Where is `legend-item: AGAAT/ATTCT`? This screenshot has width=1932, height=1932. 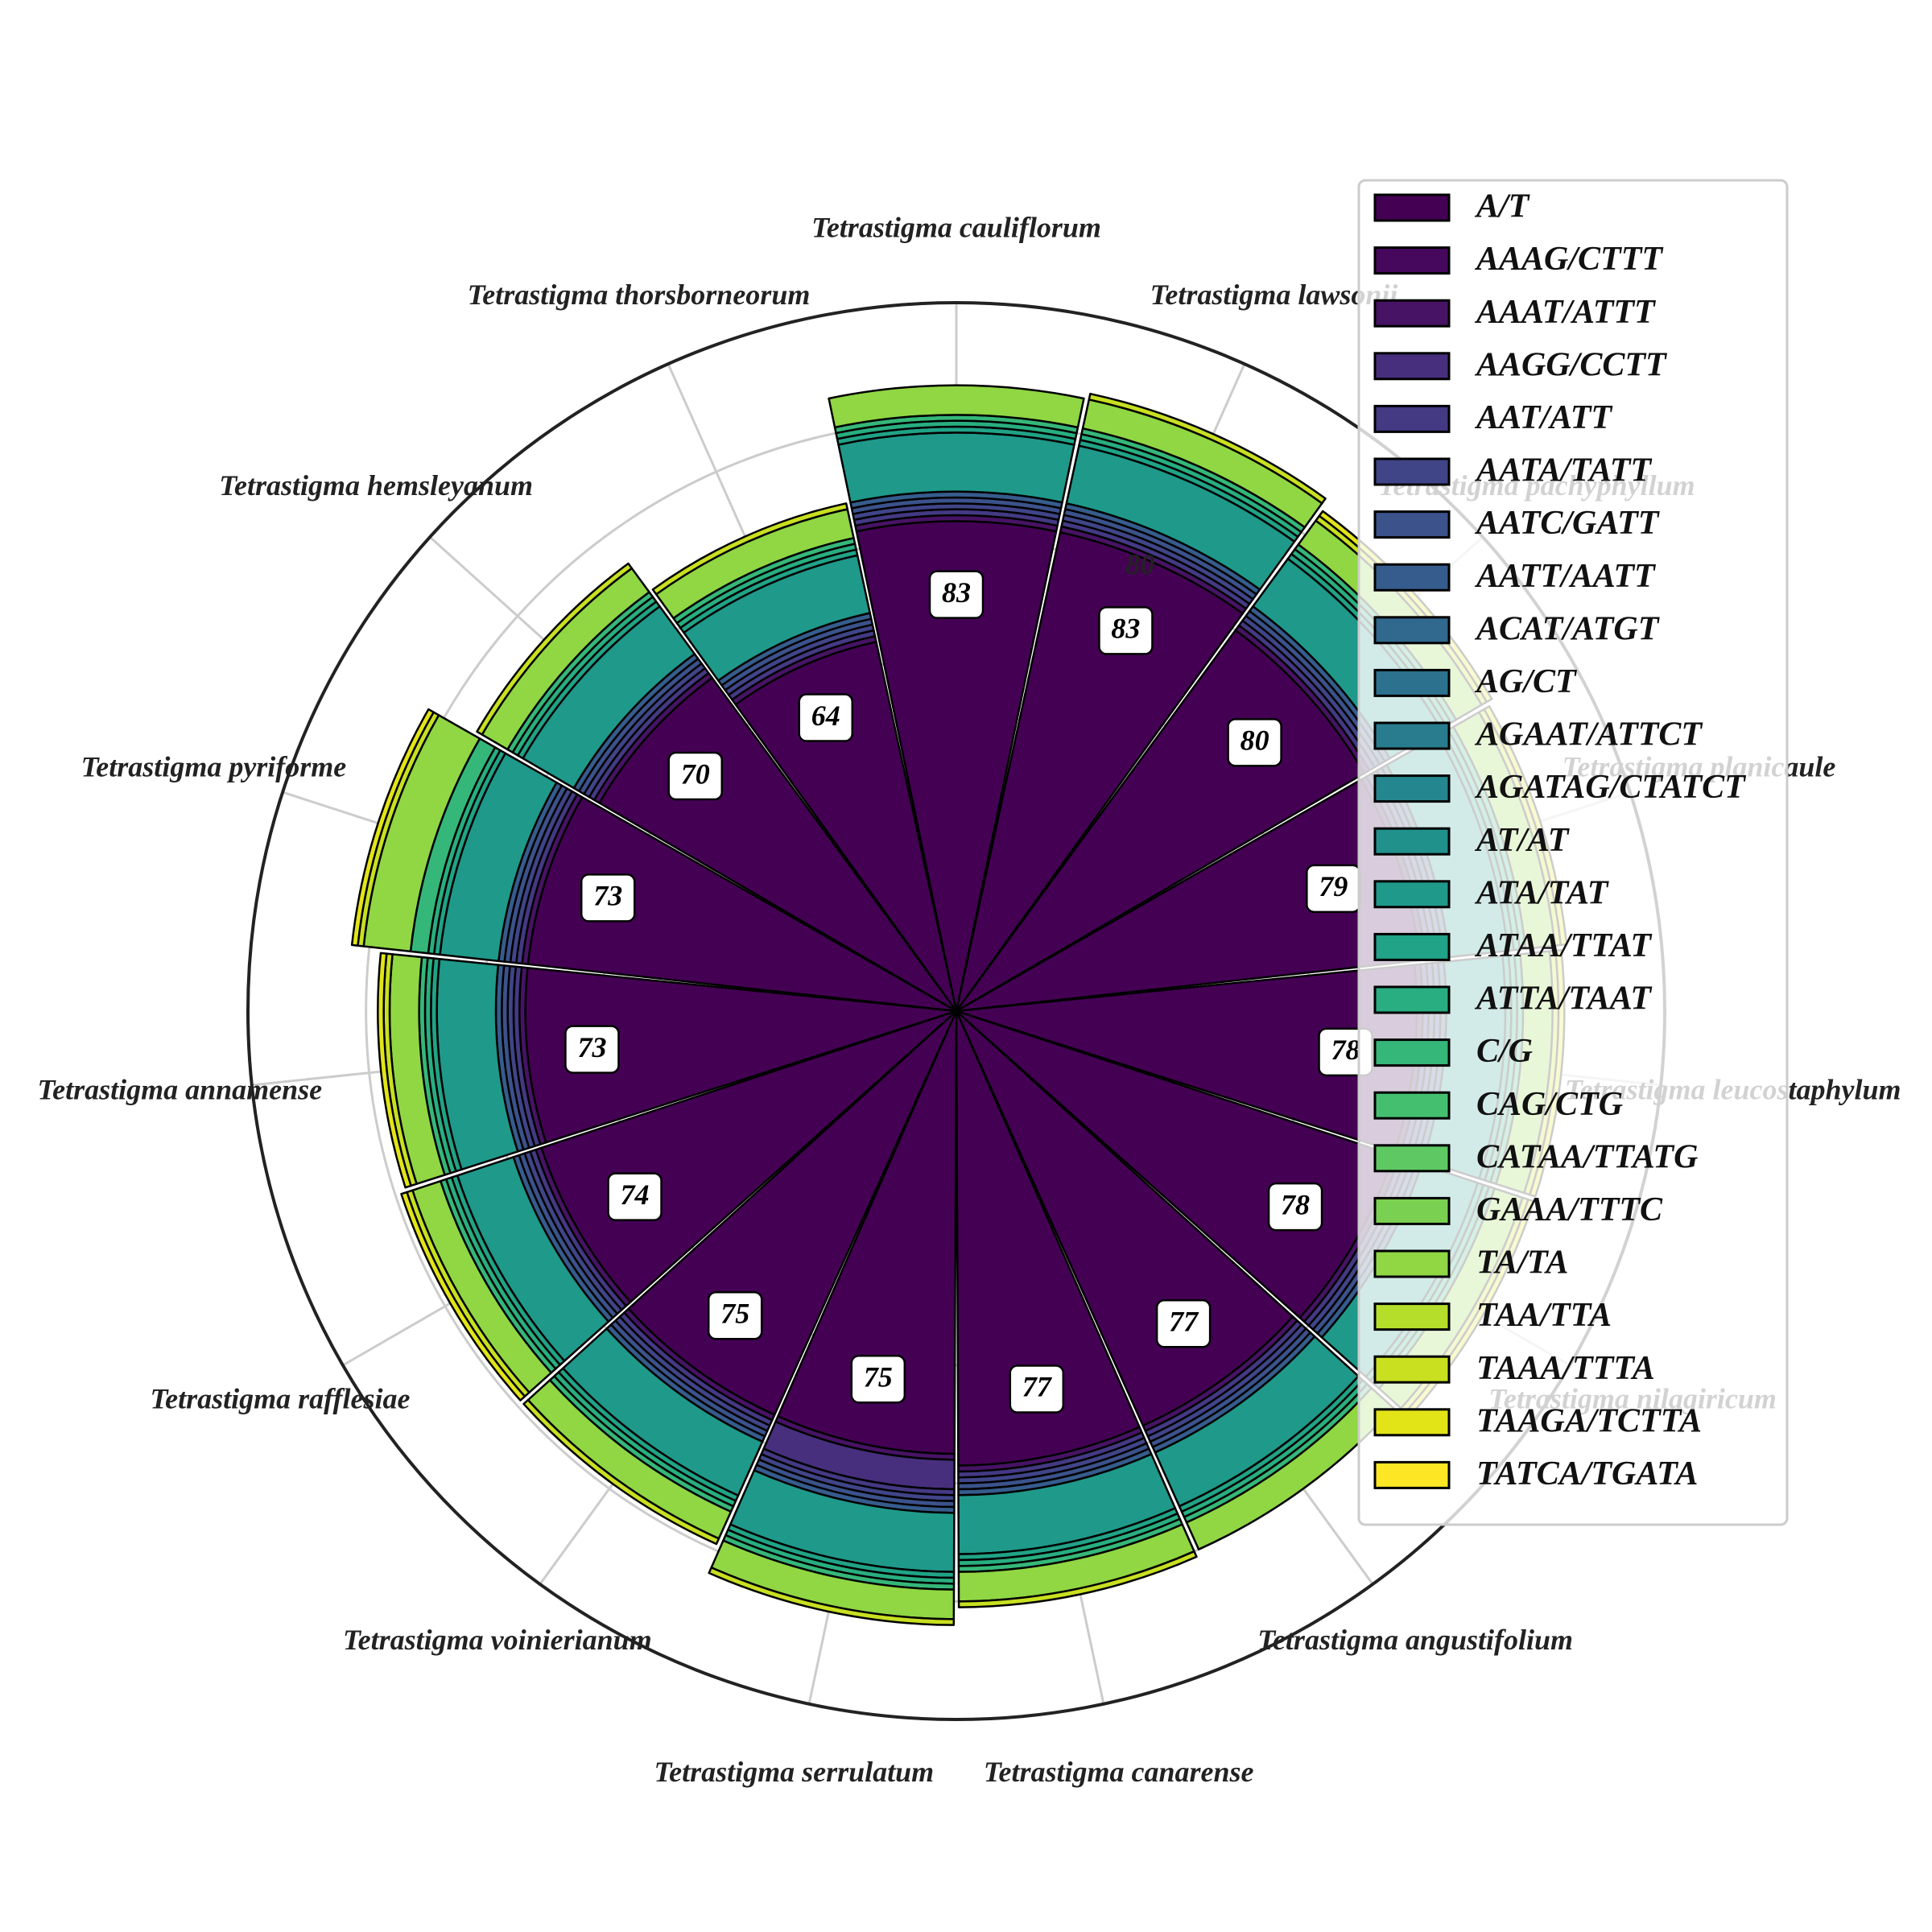 legend-item: AGAAT/ATTCT is located at coordinates (1538, 734).